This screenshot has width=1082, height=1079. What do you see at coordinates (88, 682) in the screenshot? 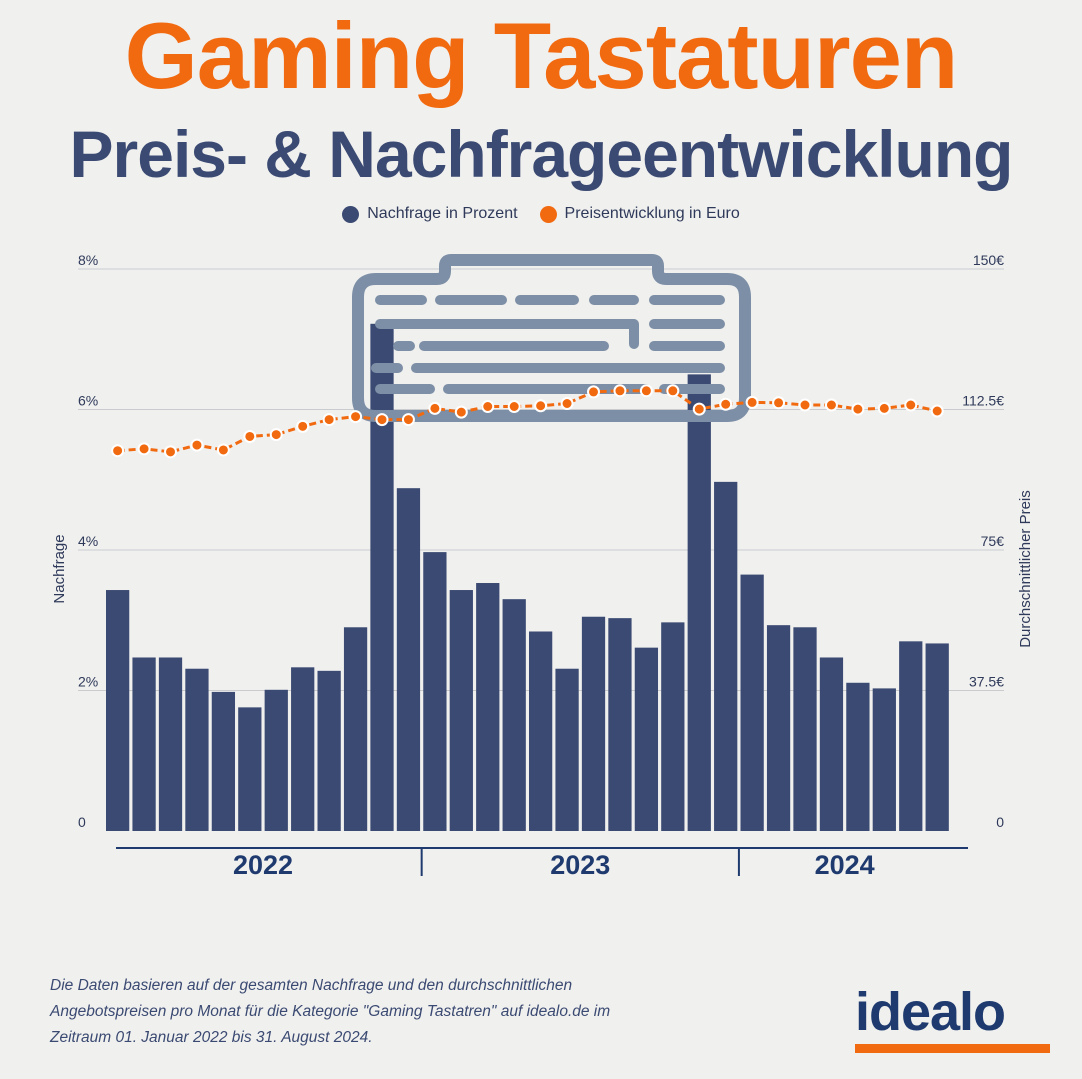
I see `left-tick-label: 2%` at bounding box center [88, 682].